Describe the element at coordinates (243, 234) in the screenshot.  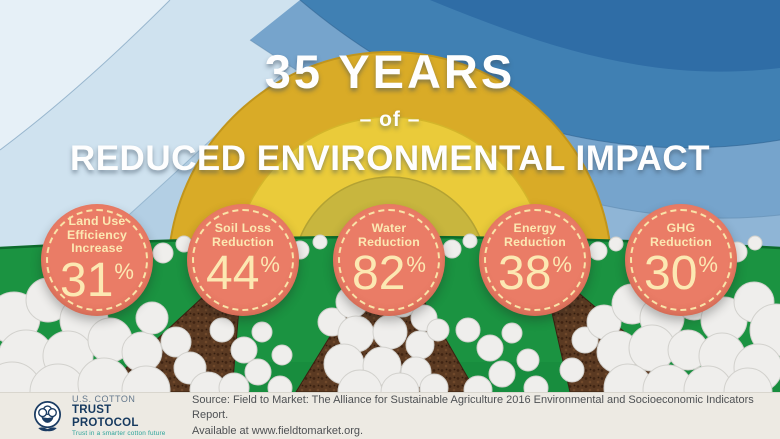
I see `stat-label: Soil Loss Reduction` at that location.